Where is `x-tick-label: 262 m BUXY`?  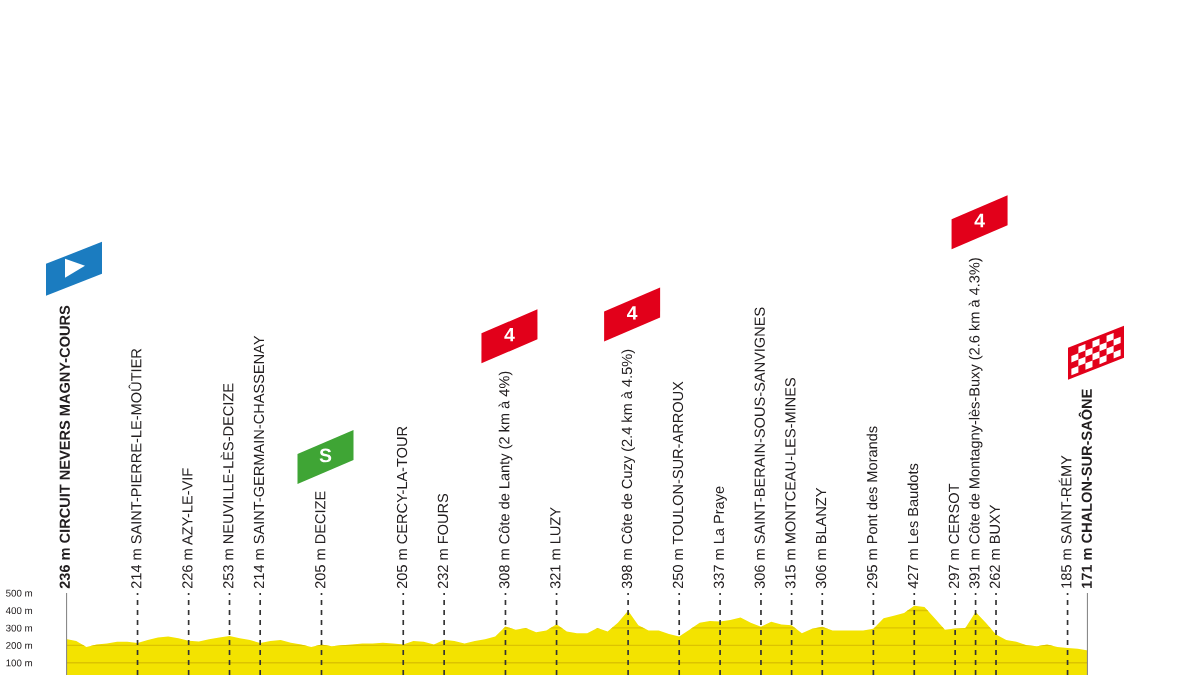
x-tick-label: 262 m BUXY is located at coordinates (994, 546).